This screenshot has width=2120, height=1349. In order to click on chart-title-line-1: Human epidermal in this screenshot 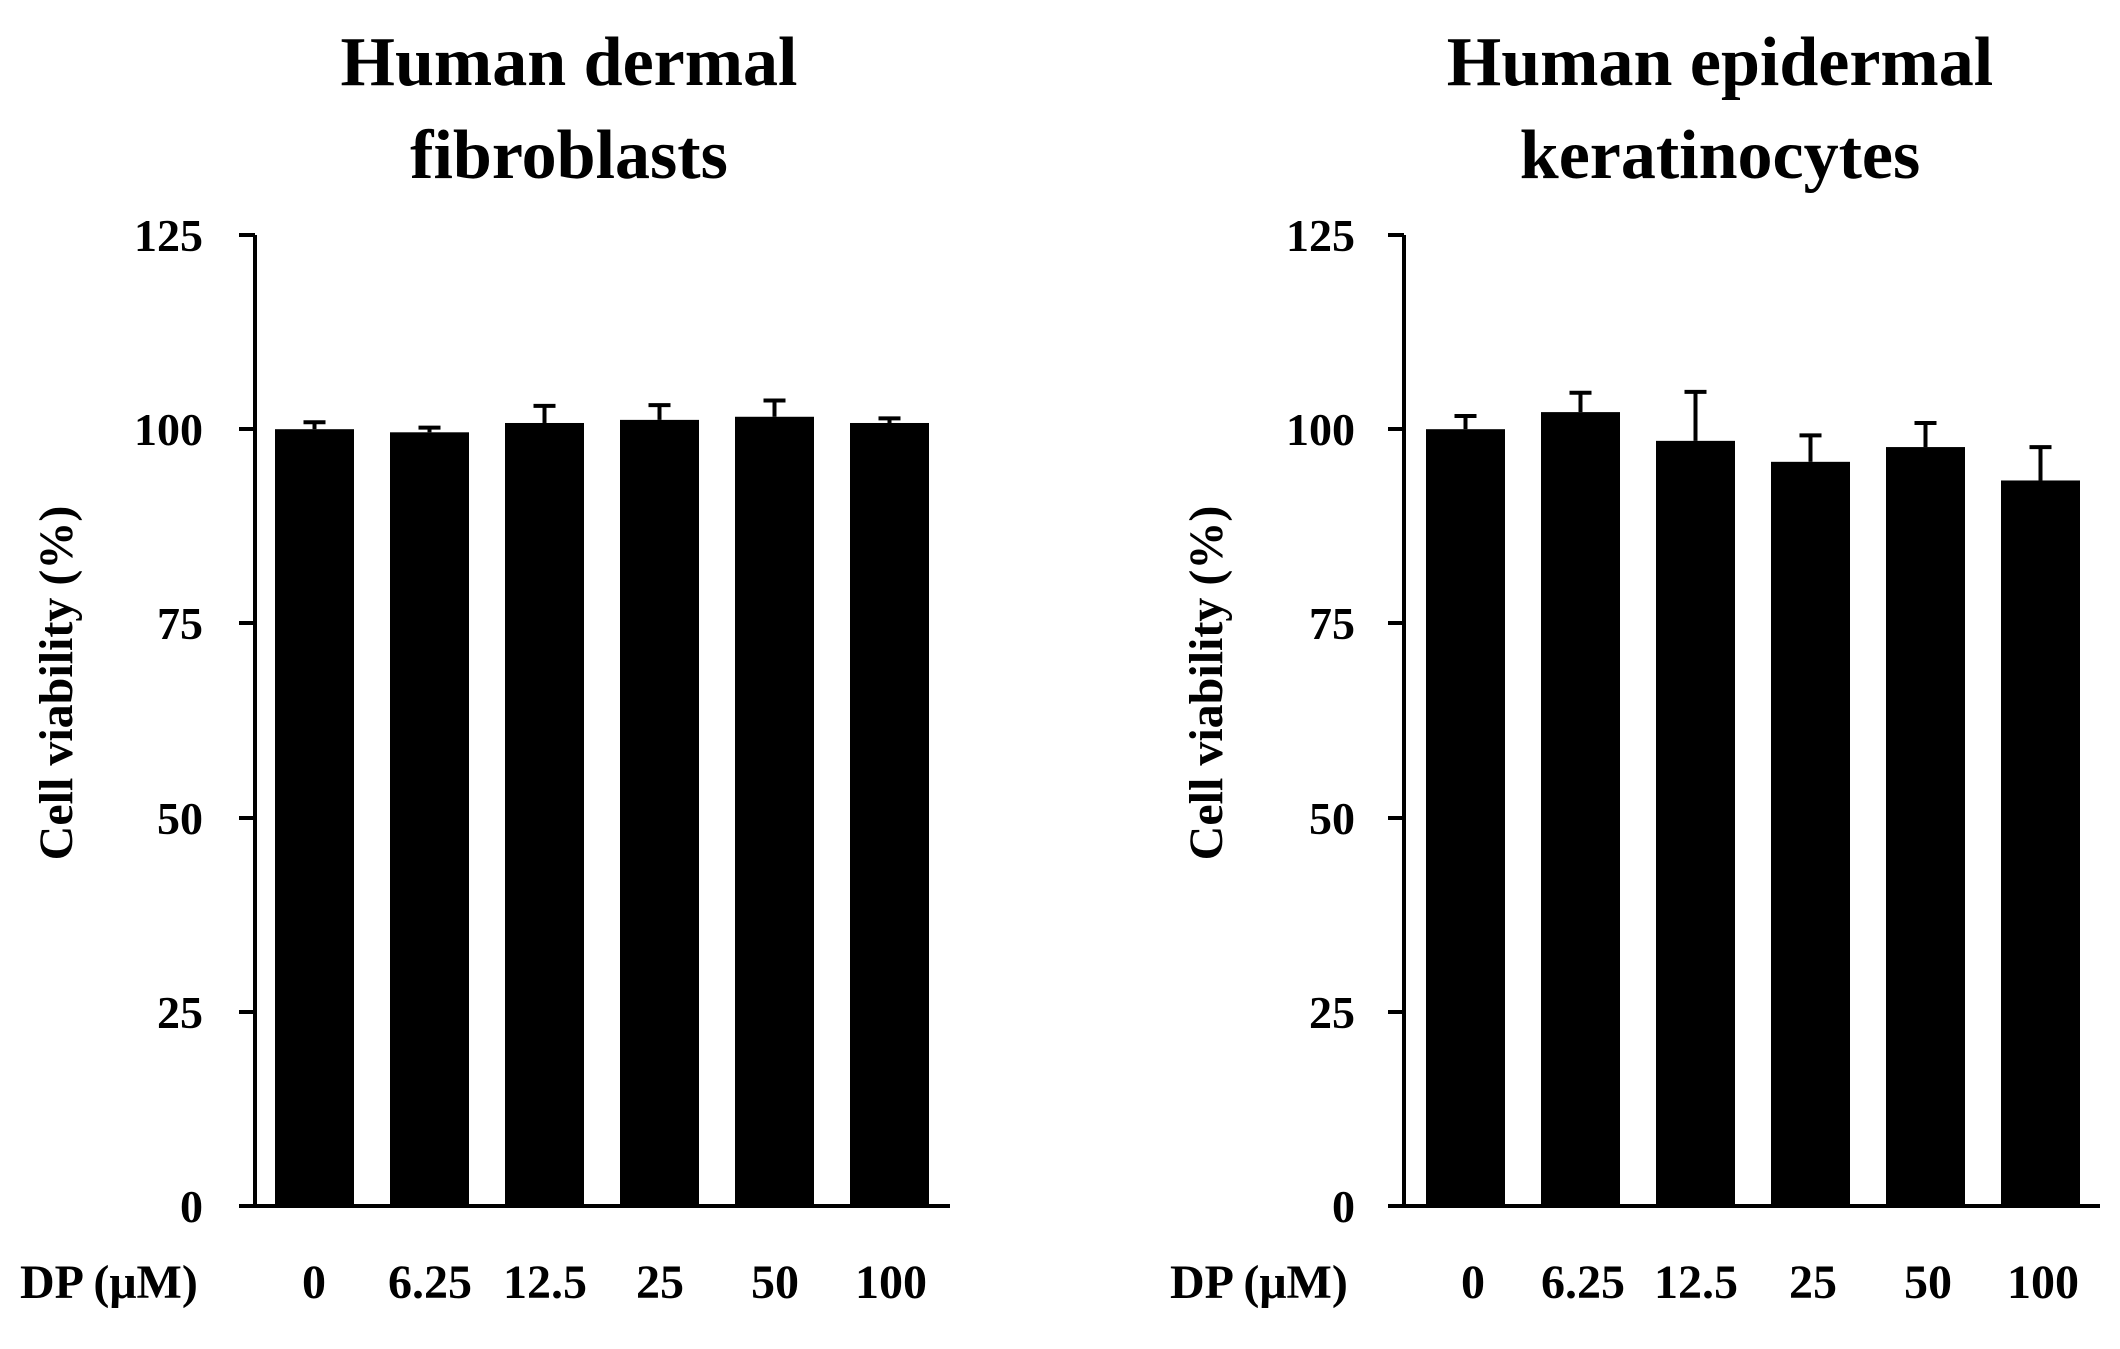, I will do `click(1720, 62)`.